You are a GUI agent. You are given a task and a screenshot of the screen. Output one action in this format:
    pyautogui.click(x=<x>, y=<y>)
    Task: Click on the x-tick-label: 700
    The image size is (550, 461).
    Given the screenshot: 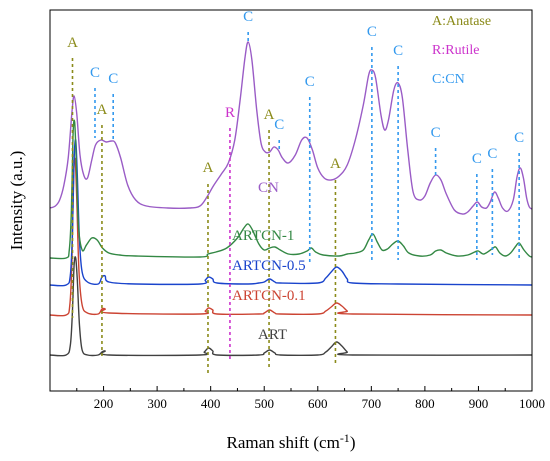 What is the action you would take?
    pyautogui.click(x=372, y=403)
    